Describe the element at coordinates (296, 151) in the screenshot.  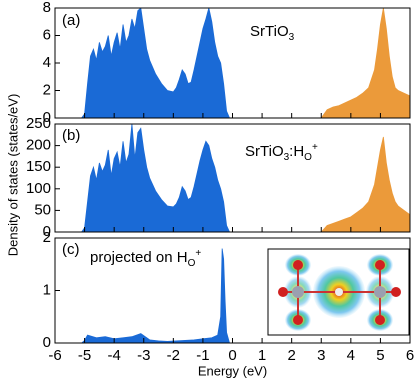
I see `annotation-part: :H` at that location.